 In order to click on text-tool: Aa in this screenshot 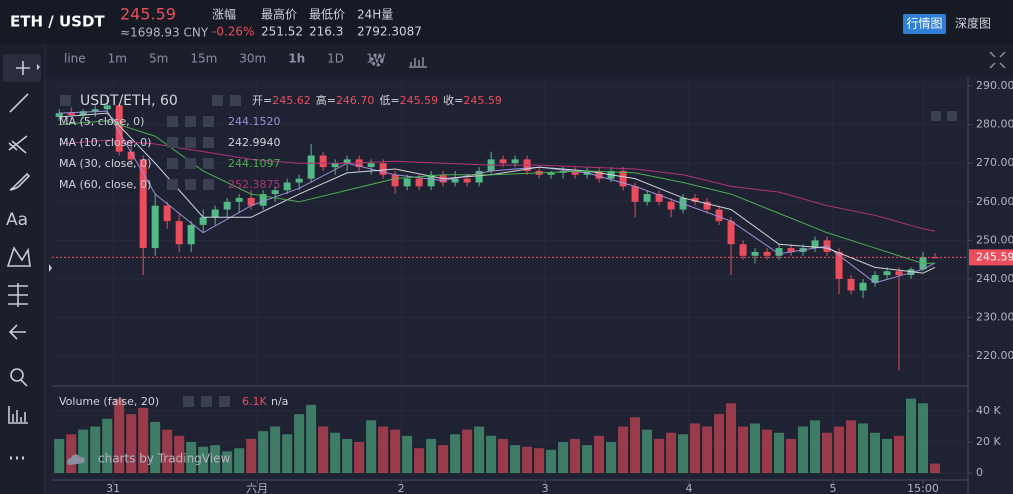, I will do `click(17, 220)`.